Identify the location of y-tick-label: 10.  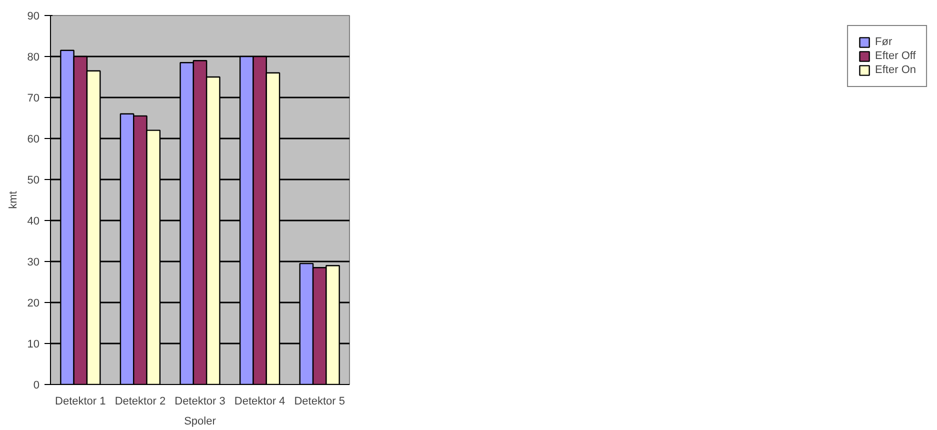
(33, 344).